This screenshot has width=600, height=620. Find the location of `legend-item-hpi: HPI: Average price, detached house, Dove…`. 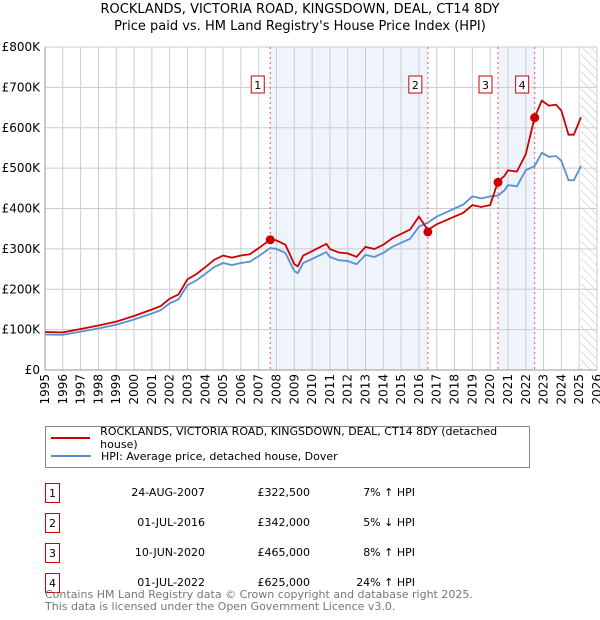

legend-item-hpi: HPI: Average price, detached house, Dove… is located at coordinates (194, 456).